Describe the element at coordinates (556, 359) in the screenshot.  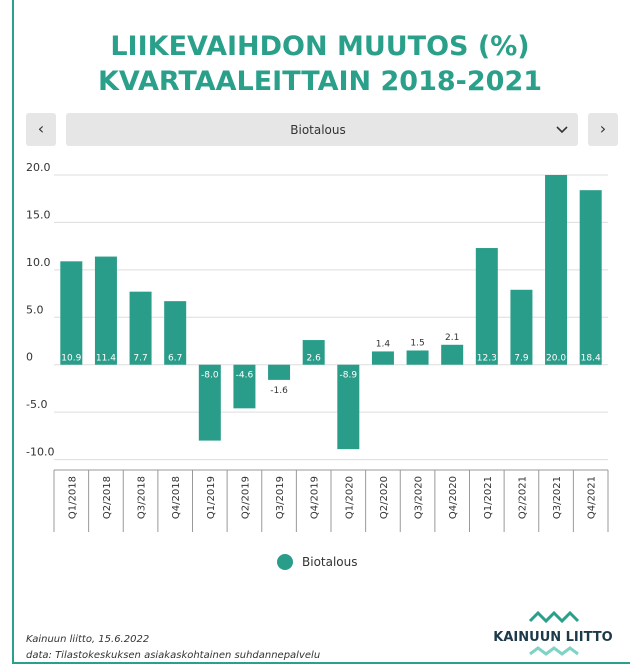
I see `value-label: 20.0` at that location.